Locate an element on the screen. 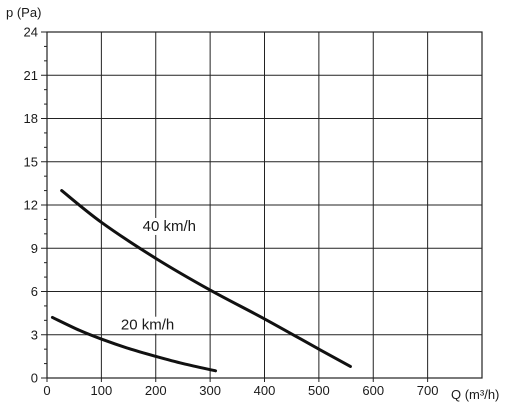 The width and height of the screenshot is (505, 405). x-axis-title: Q (m³/h) is located at coordinates (475, 394).